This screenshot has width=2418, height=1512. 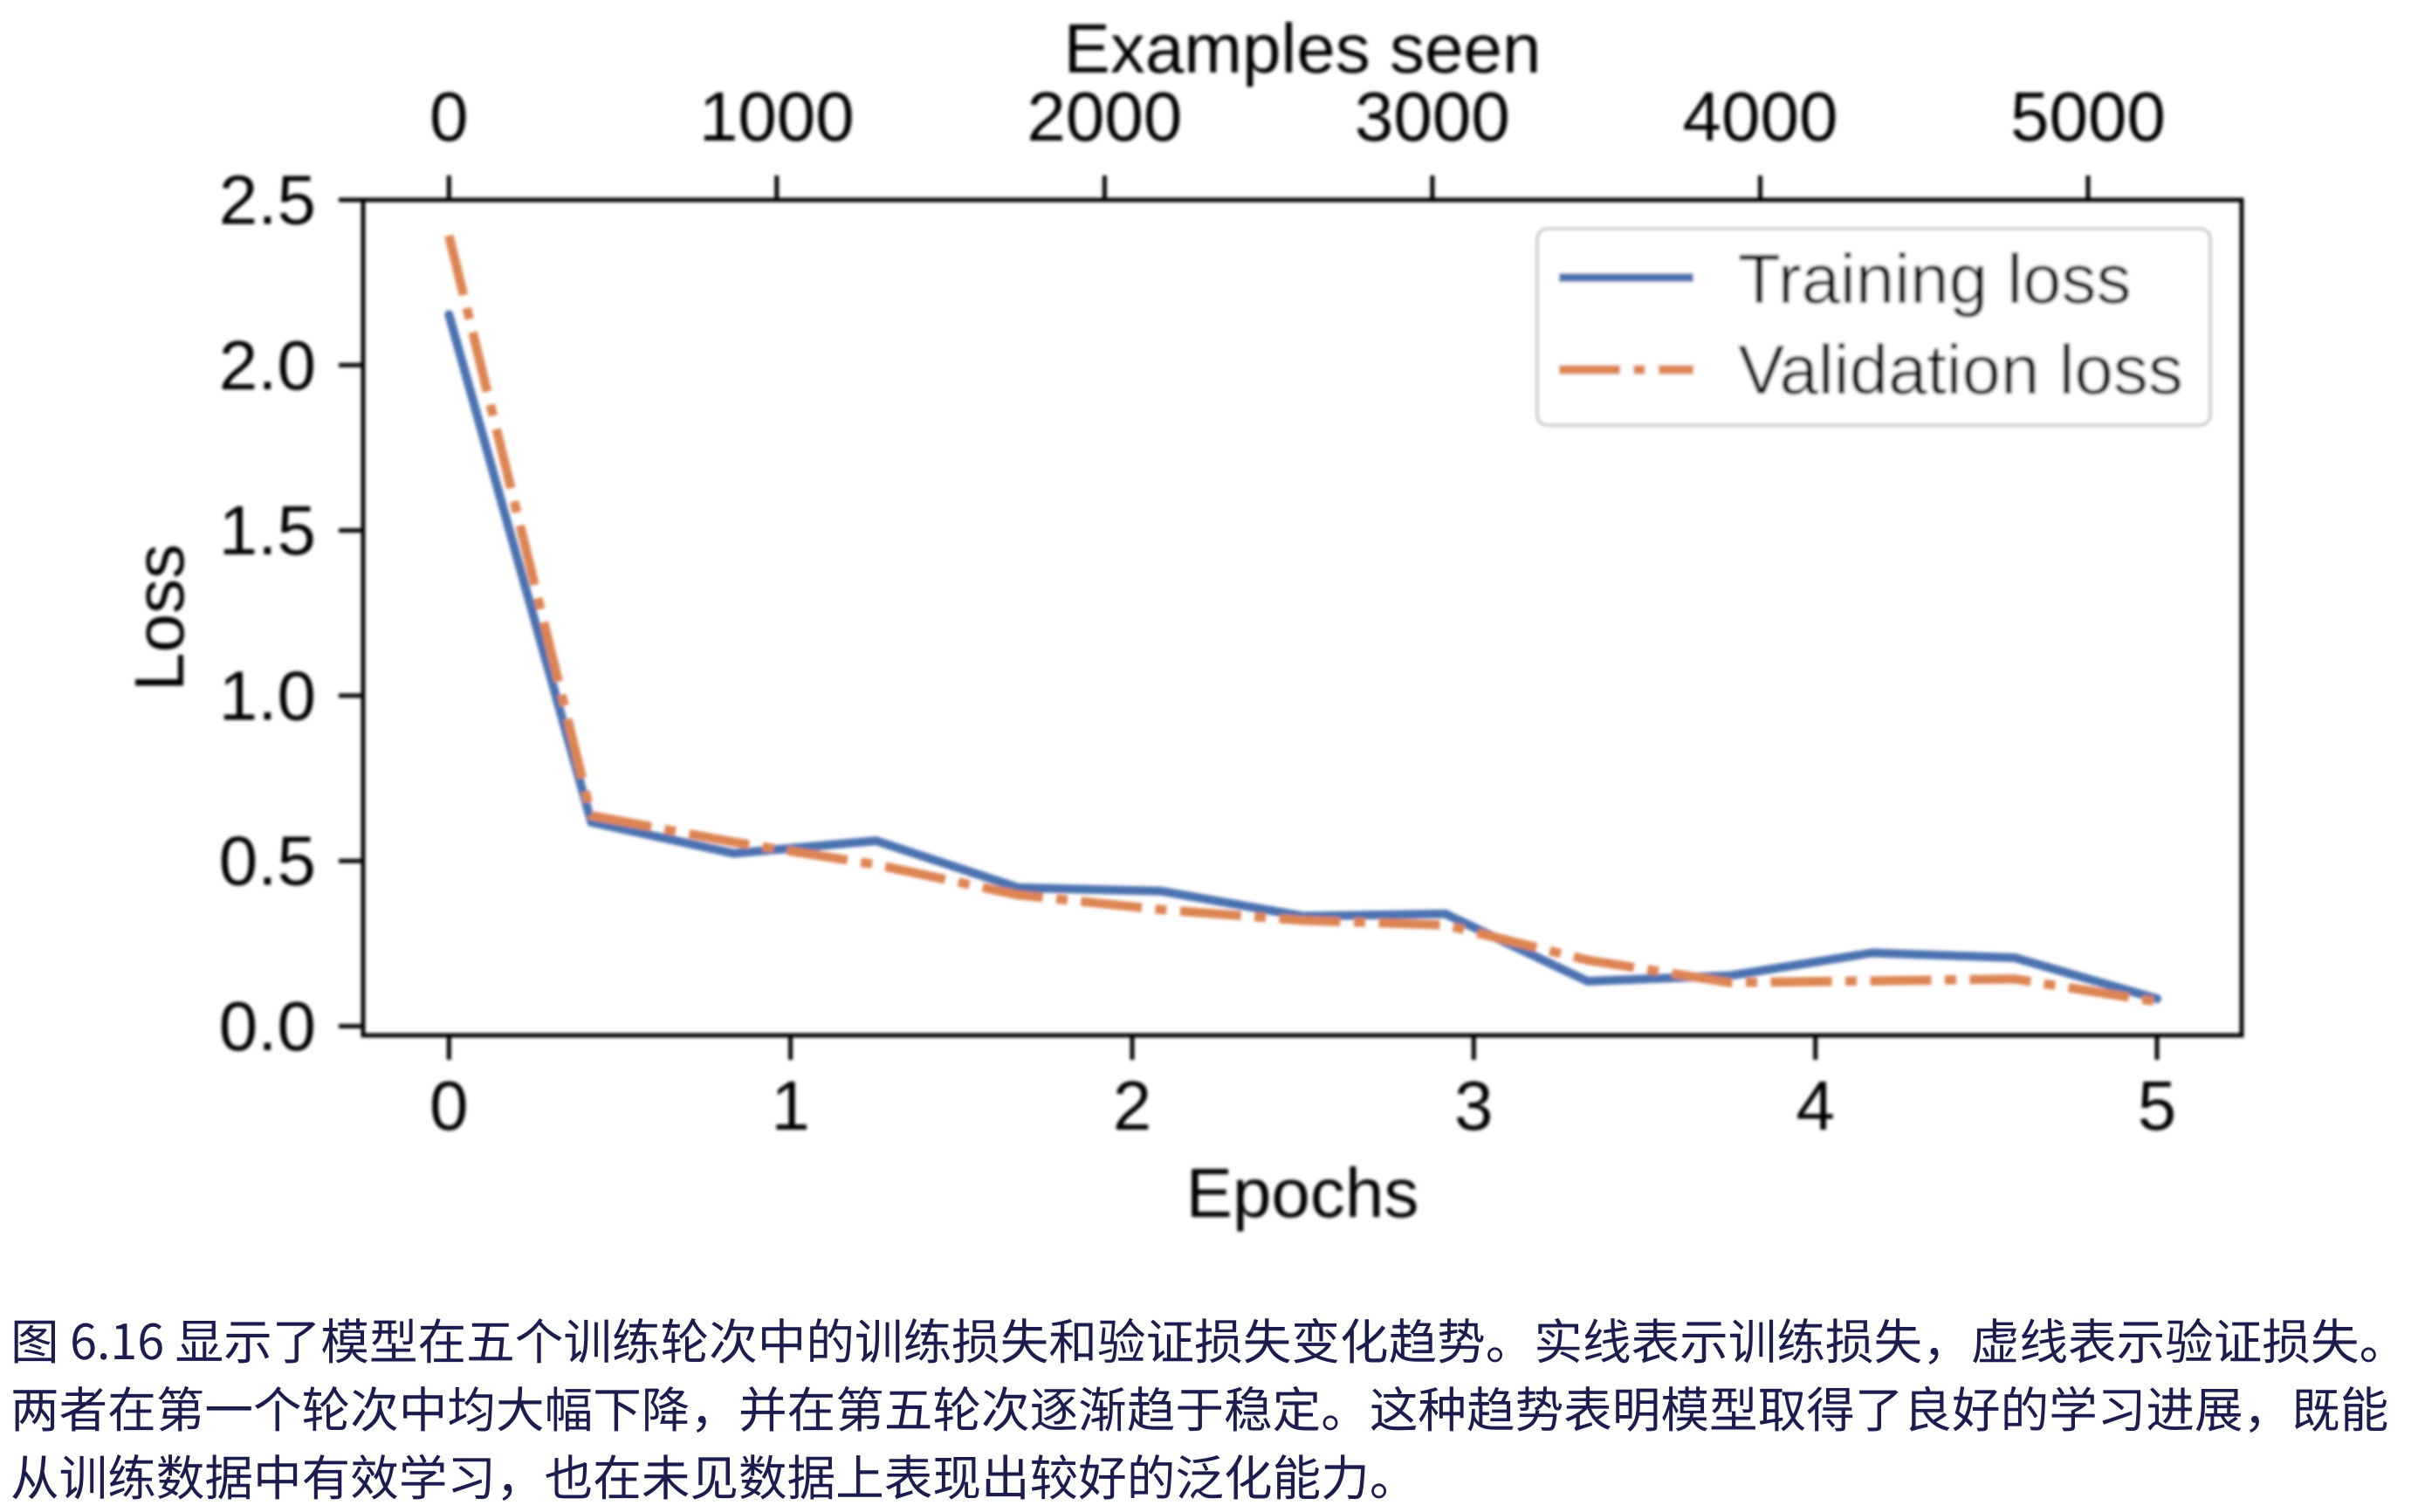 I want to click on svg-text: 0.5, so click(x=267, y=861).